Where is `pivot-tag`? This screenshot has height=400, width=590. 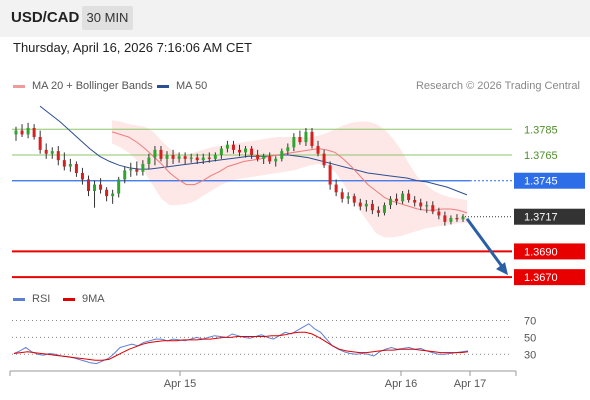 pivot-tag is located at coordinates (549, 180).